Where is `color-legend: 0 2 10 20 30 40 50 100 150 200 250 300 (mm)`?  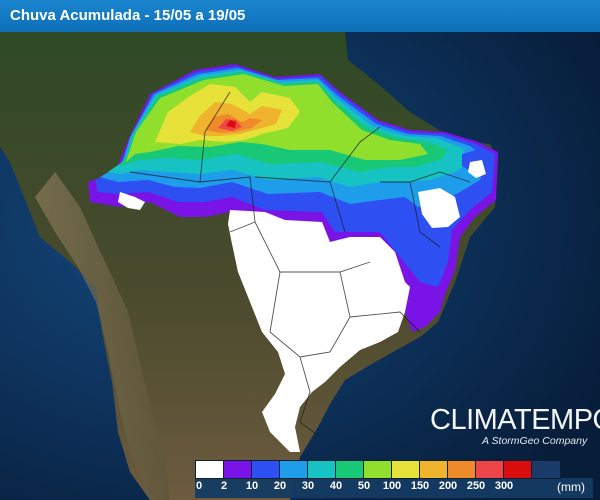
color-legend: 0 2 10 20 30 40 50 100 150 200 250 300 (mm) is located at coordinates (394, 479).